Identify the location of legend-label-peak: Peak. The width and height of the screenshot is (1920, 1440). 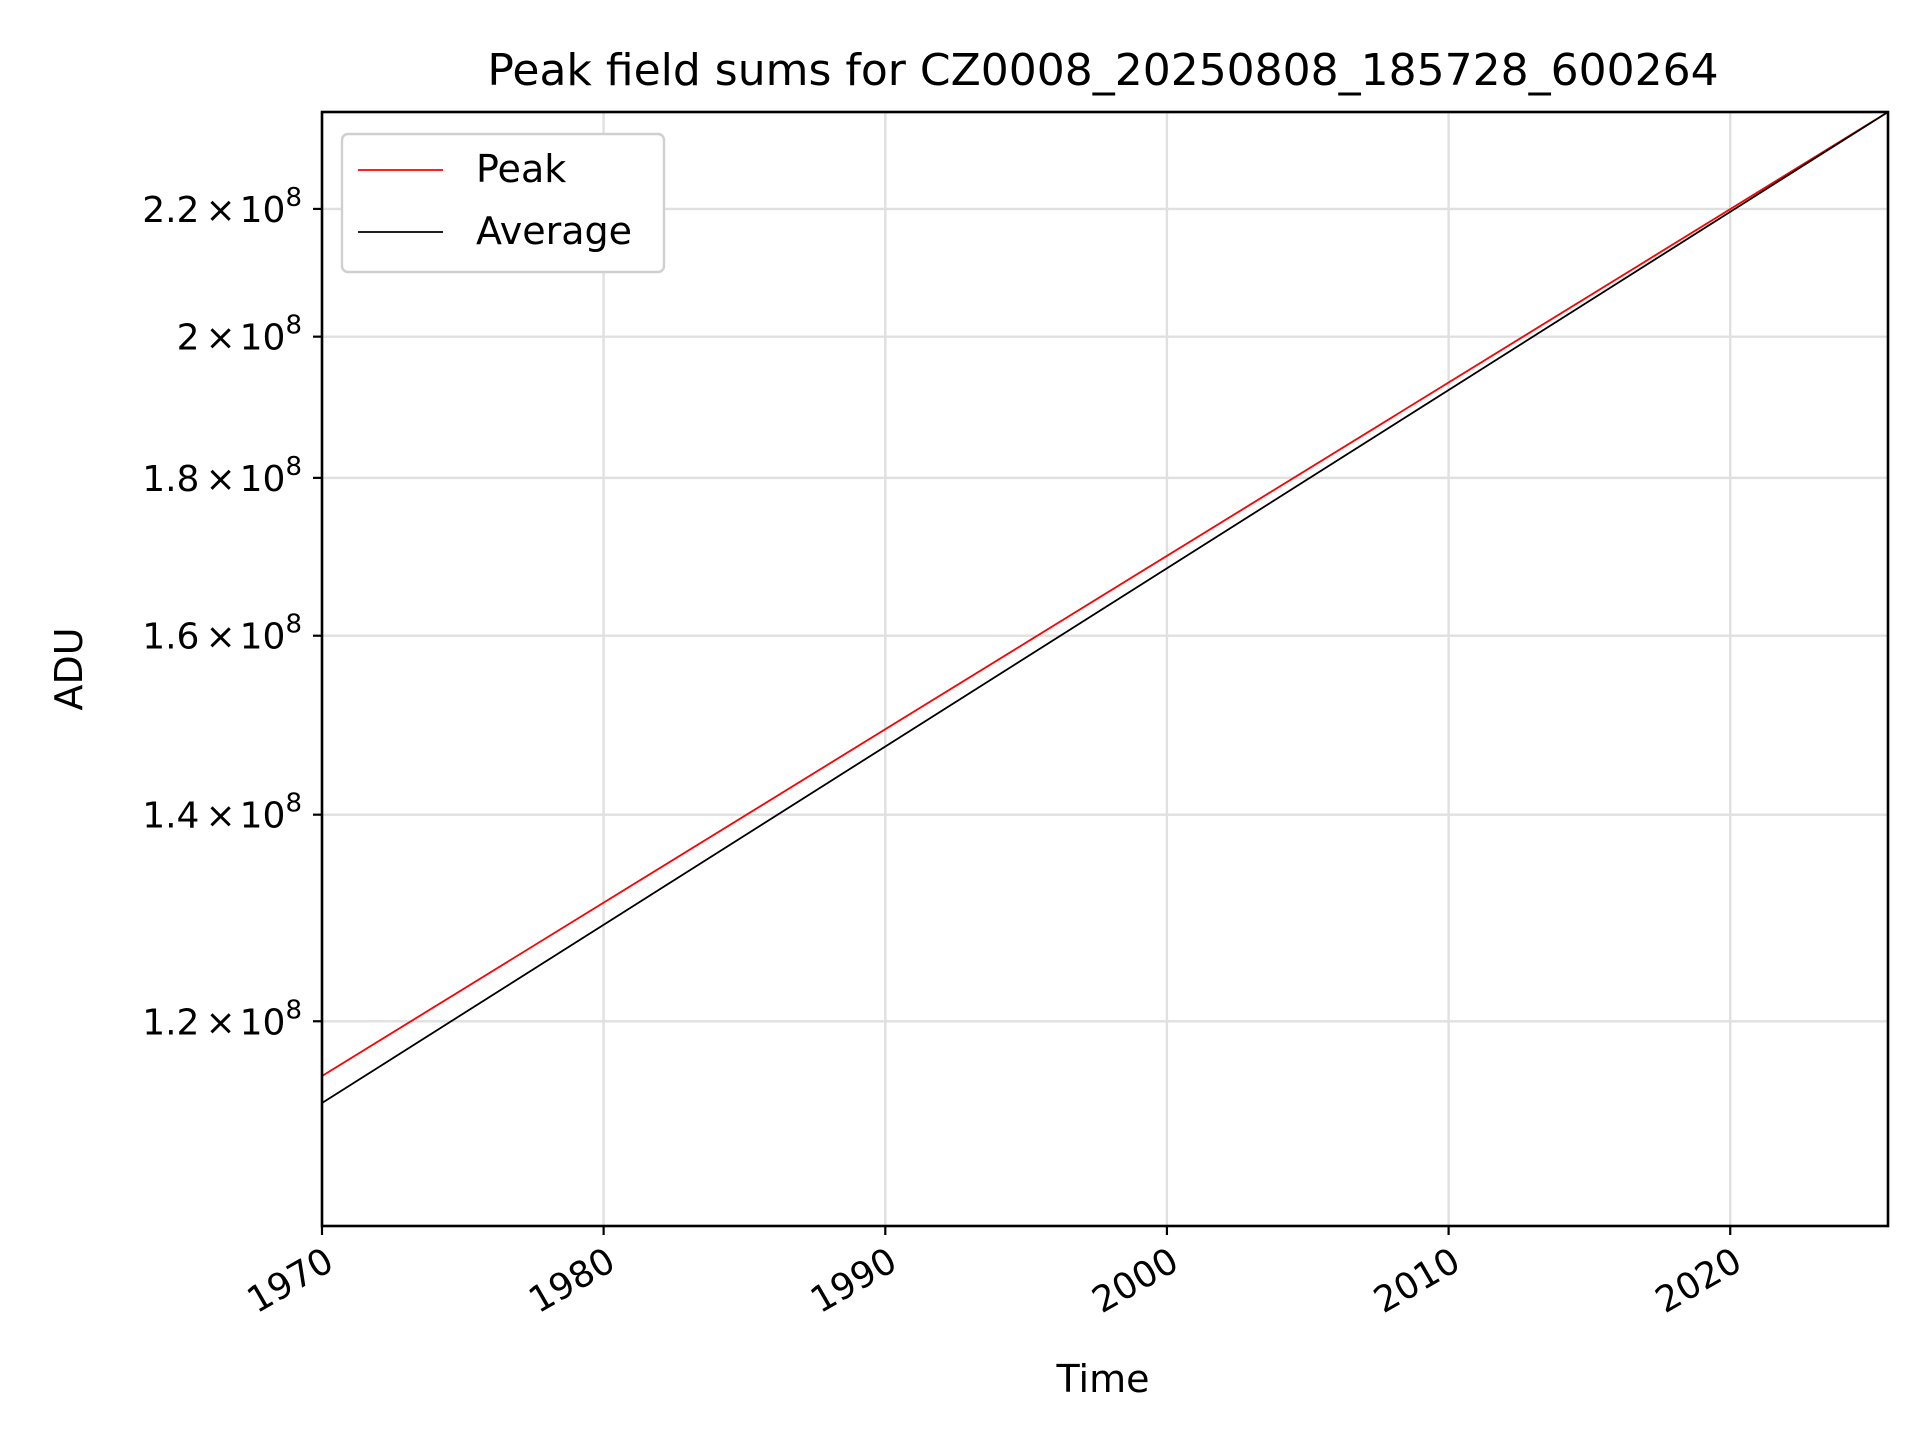
(521, 169).